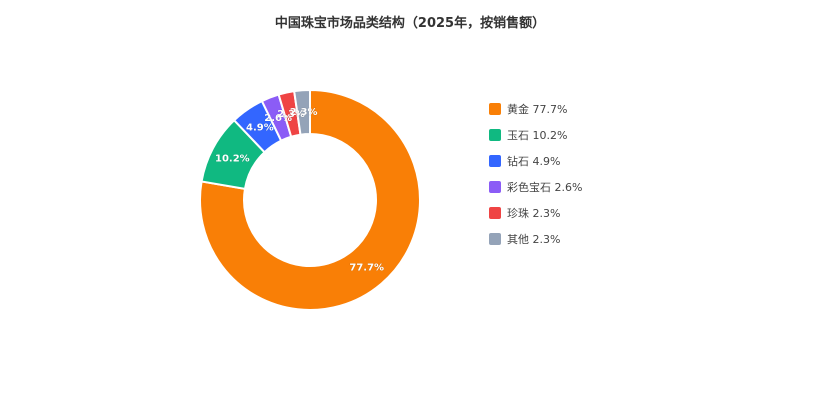 The width and height of the screenshot is (820, 400). I want to click on legend-label: 珍珠 2.3%, so click(534, 213).